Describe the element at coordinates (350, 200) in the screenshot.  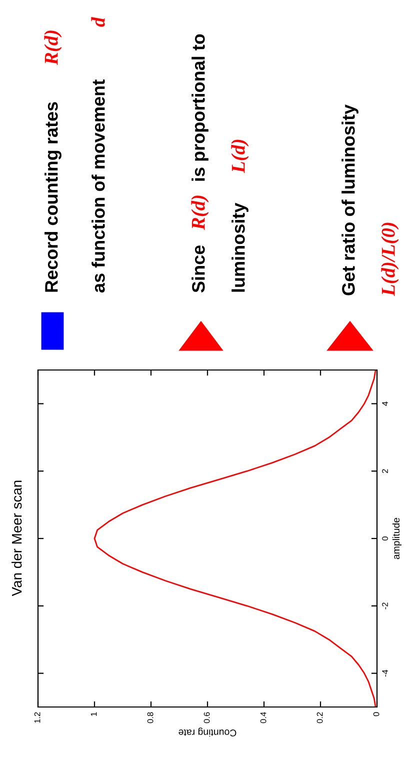
I see `text: Get ratio of luminosity` at that location.